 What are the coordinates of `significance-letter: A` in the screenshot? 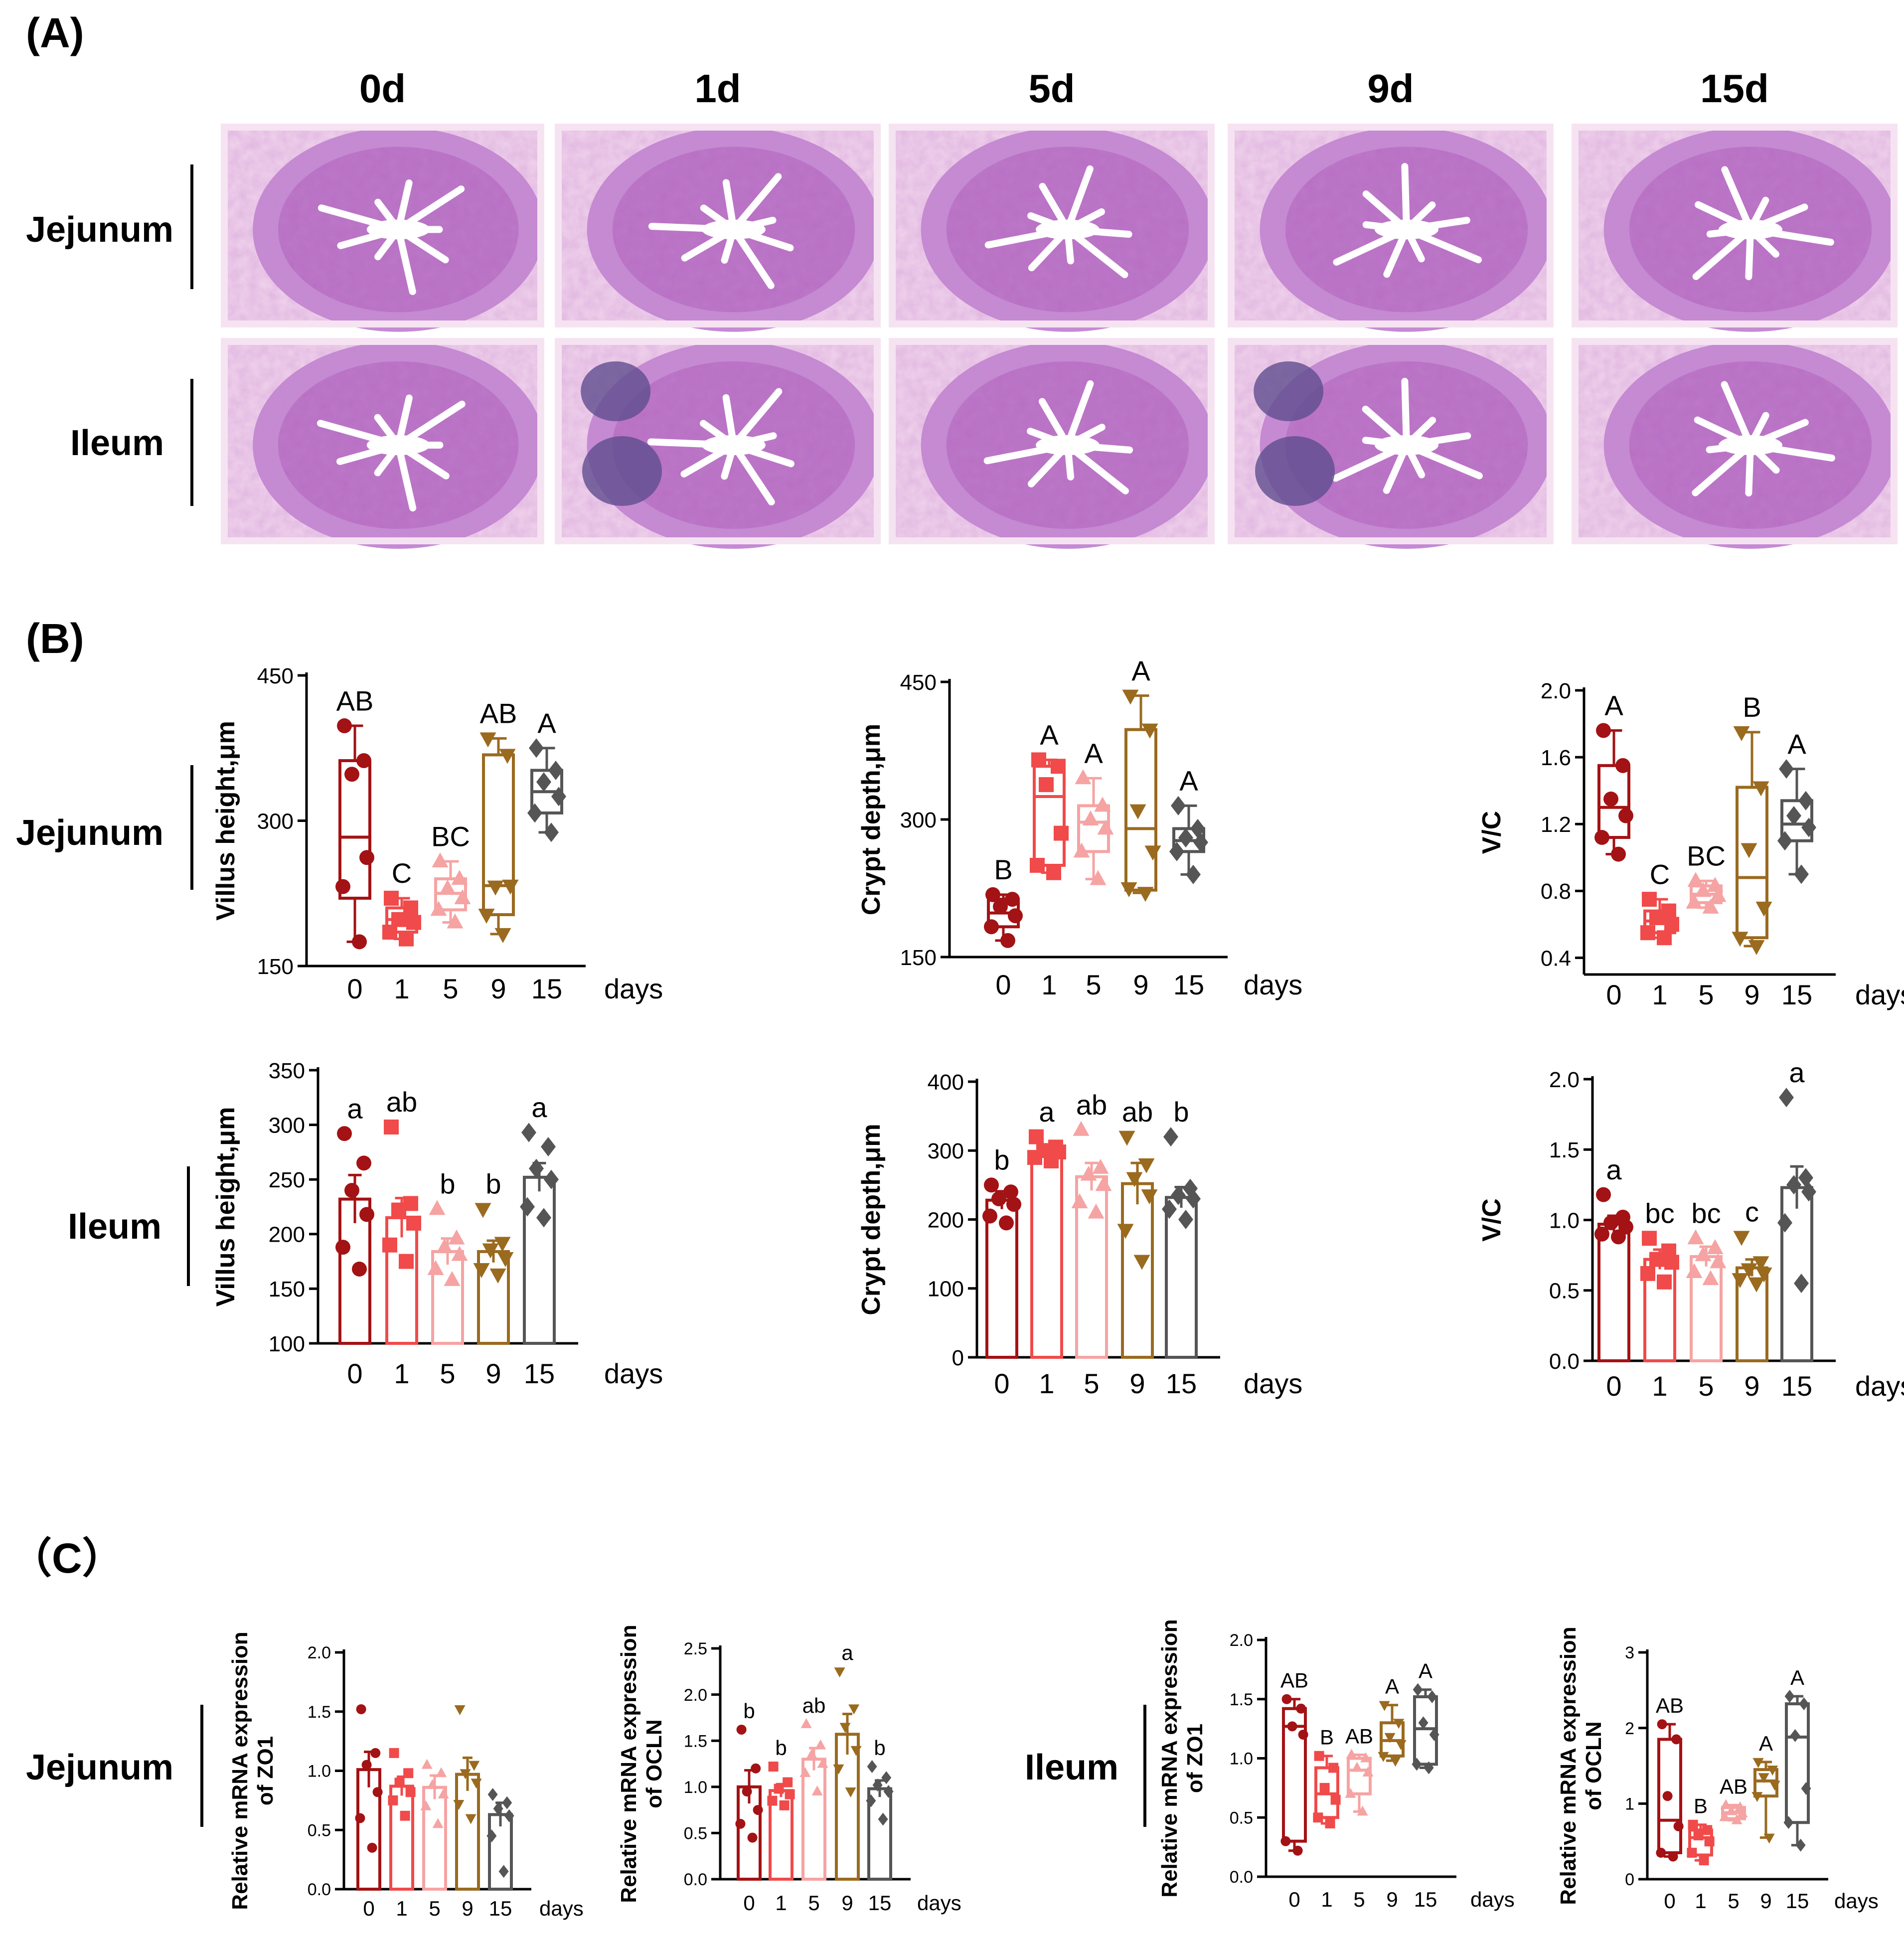 It's located at (546, 723).